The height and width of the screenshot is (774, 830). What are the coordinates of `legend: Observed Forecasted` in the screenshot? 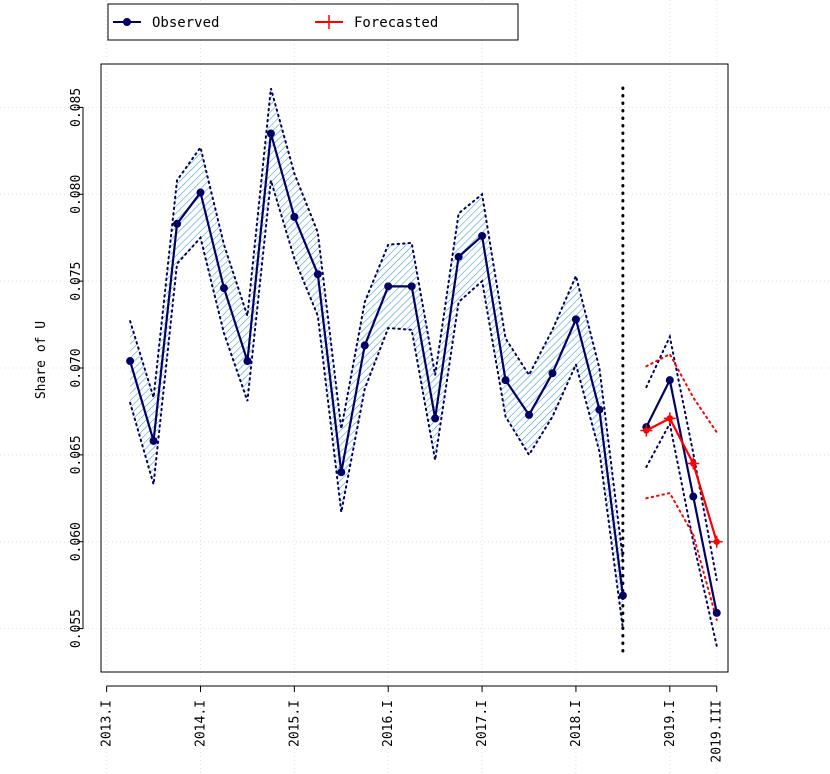 It's located at (313, 22).